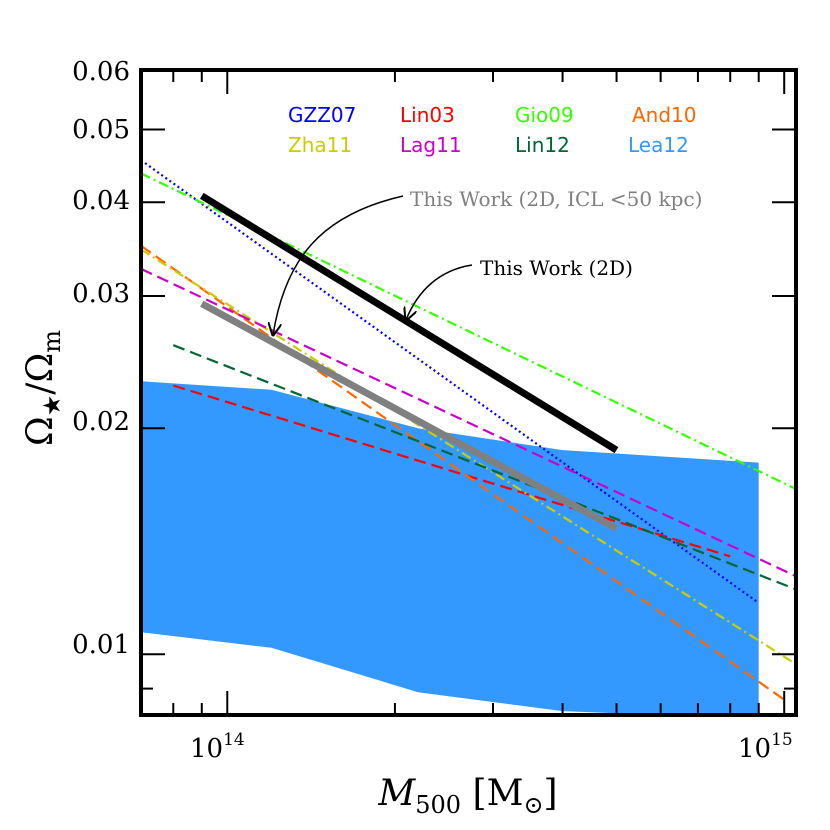 The height and width of the screenshot is (830, 830). What do you see at coordinates (556, 268) in the screenshot?
I see `annotation-this-work-2d: This Work (2D)` at bounding box center [556, 268].